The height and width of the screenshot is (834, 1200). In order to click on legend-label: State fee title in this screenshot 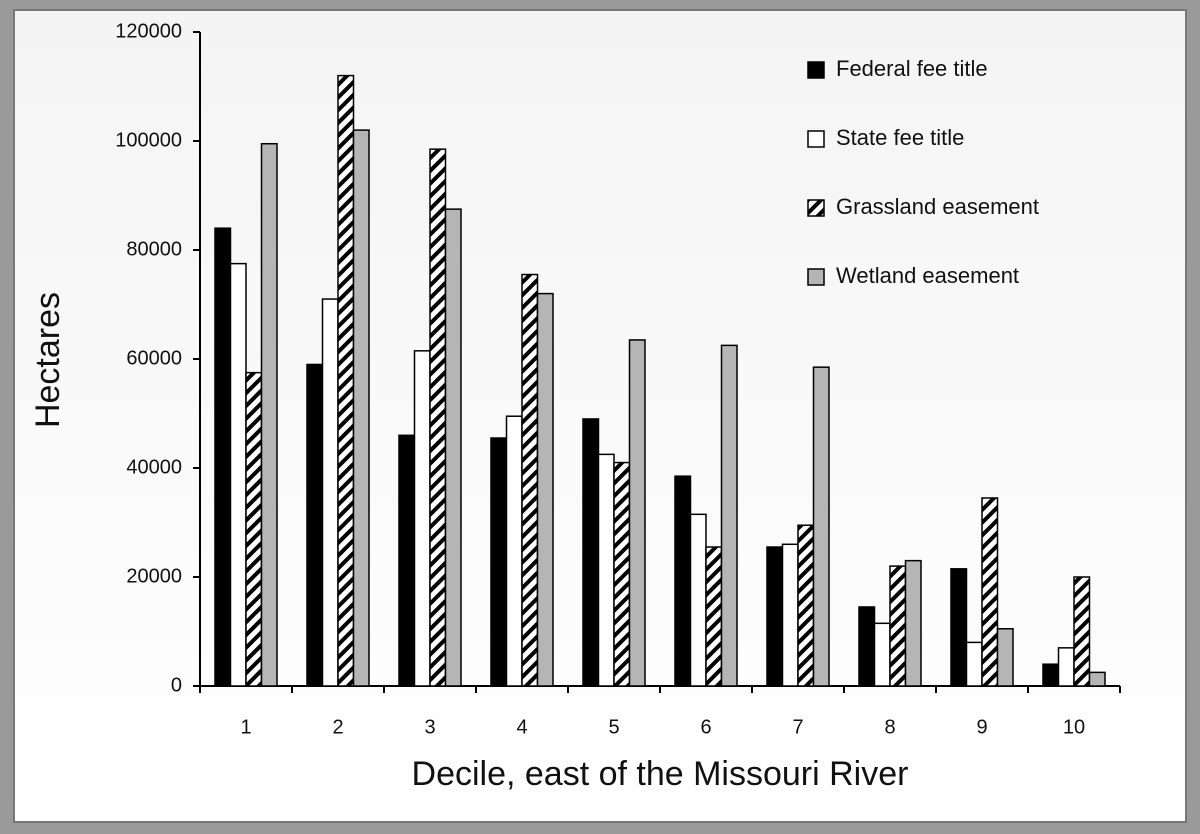, I will do `click(900, 137)`.